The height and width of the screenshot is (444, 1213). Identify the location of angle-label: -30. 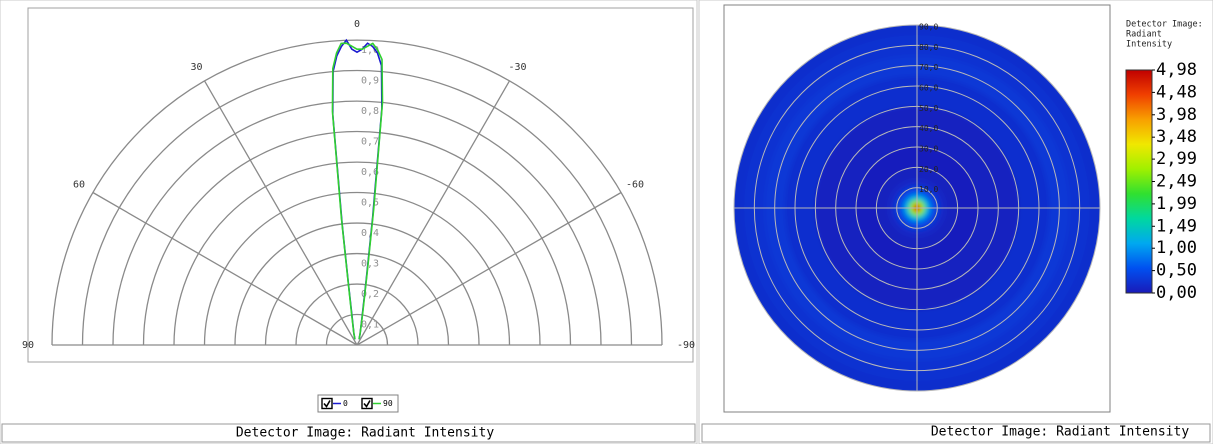
(517, 67).